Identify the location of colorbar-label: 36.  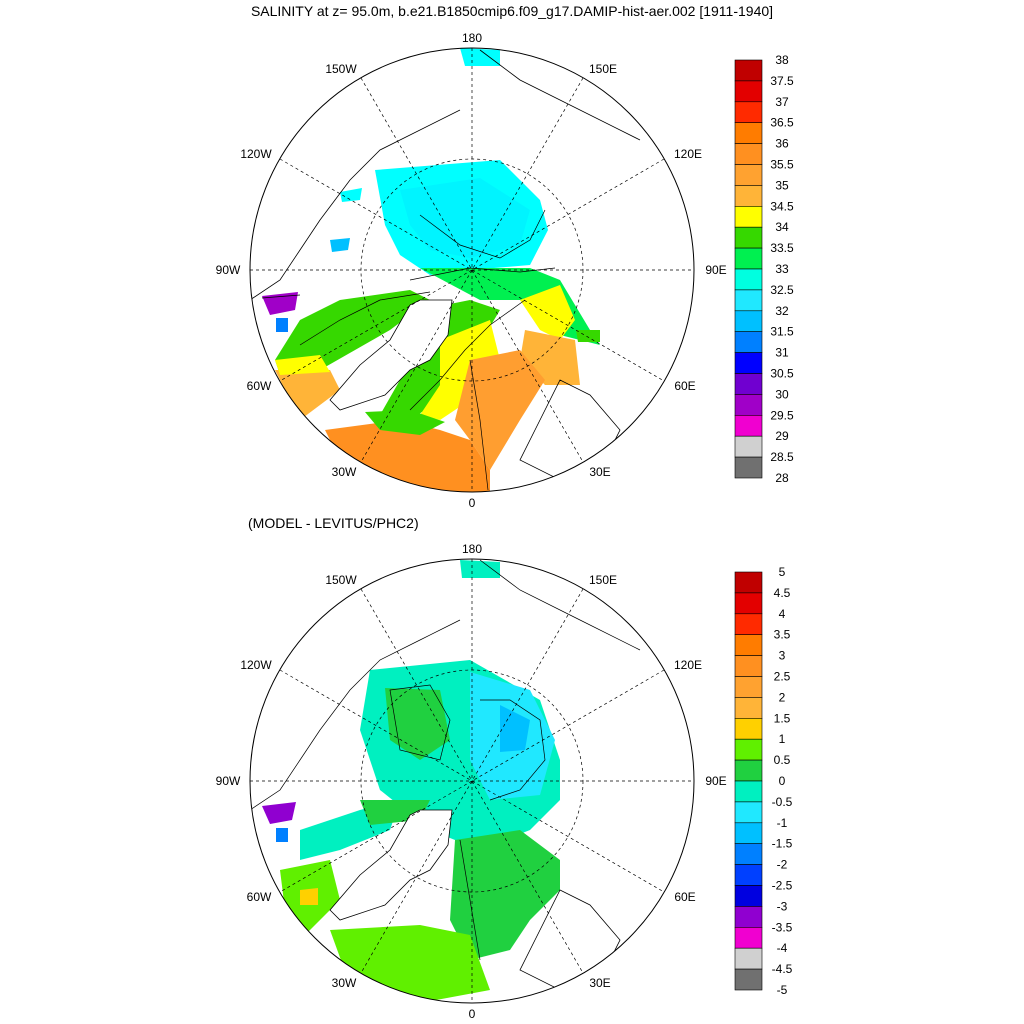
(782, 144).